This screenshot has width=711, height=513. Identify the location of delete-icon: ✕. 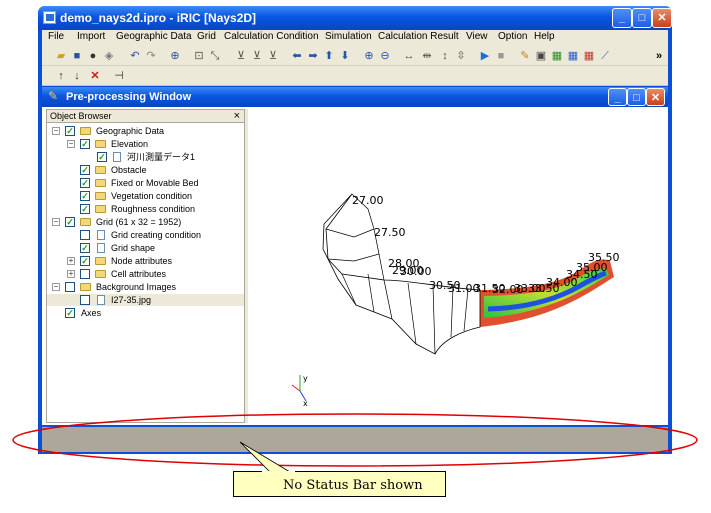
(95, 76).